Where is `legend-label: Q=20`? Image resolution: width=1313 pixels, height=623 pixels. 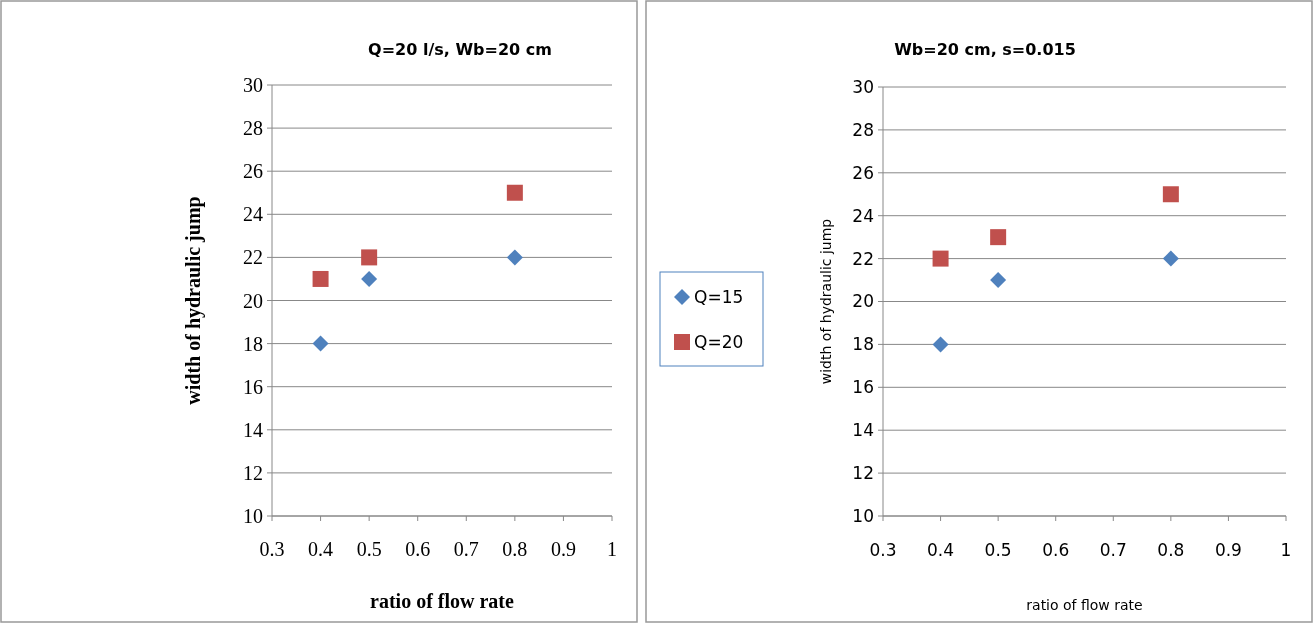 legend-label: Q=20 is located at coordinates (719, 341).